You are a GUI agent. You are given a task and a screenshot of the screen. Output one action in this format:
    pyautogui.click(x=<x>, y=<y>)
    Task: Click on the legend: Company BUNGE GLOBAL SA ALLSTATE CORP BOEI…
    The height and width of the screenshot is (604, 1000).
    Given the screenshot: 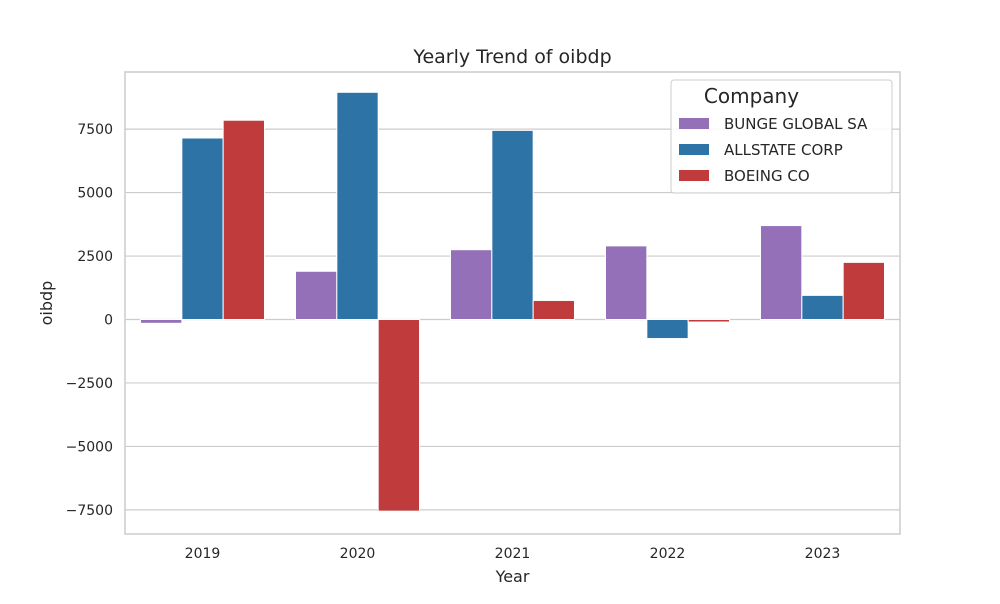 What is the action you would take?
    pyautogui.click(x=781, y=136)
    